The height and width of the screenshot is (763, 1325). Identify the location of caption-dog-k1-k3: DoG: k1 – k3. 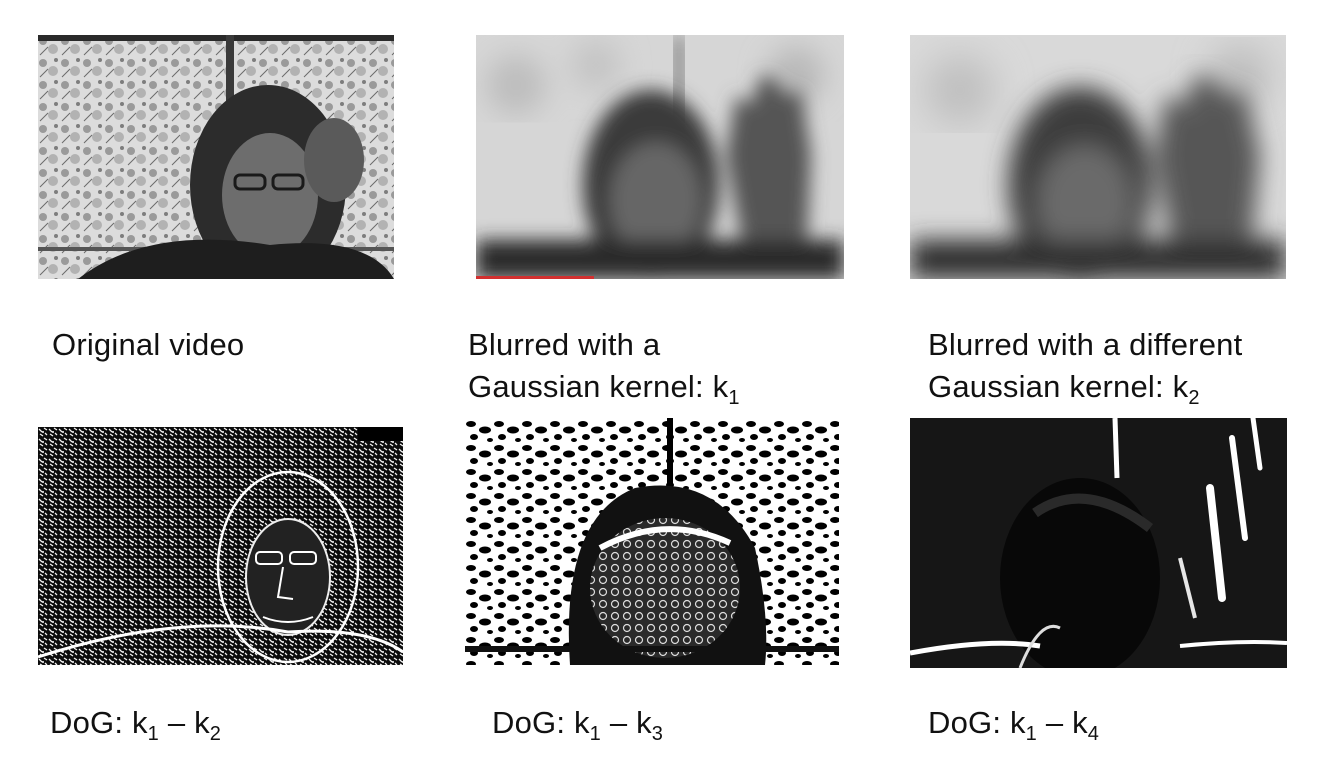
(578, 724).